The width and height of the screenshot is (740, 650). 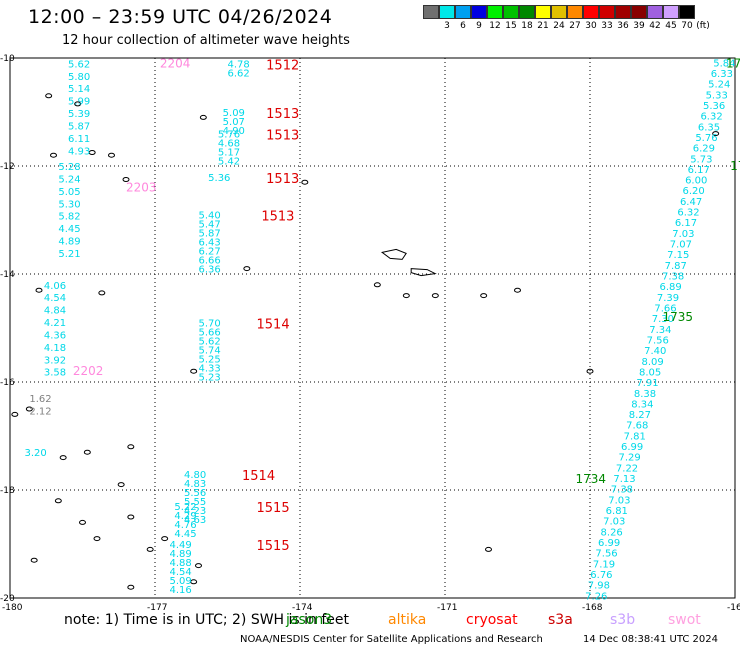 What do you see at coordinates (55, 286) in the screenshot?
I see `wave-height-value: 4.06` at bounding box center [55, 286].